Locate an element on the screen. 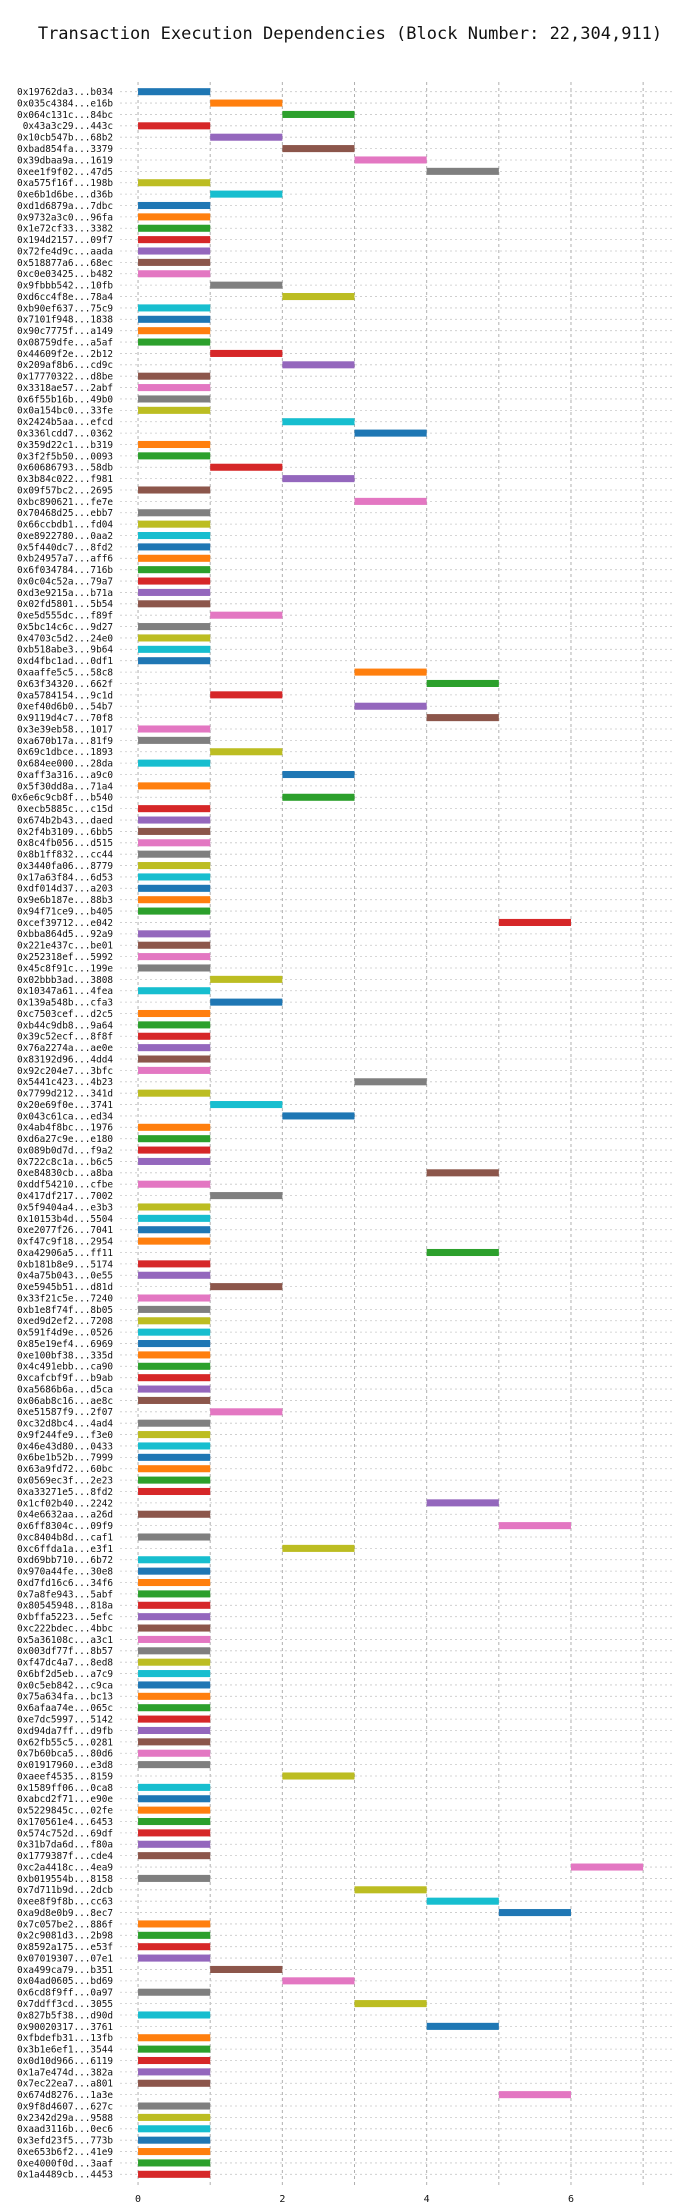  transaction-label: 0x1e72cf33...3382 is located at coordinates (65, 229).